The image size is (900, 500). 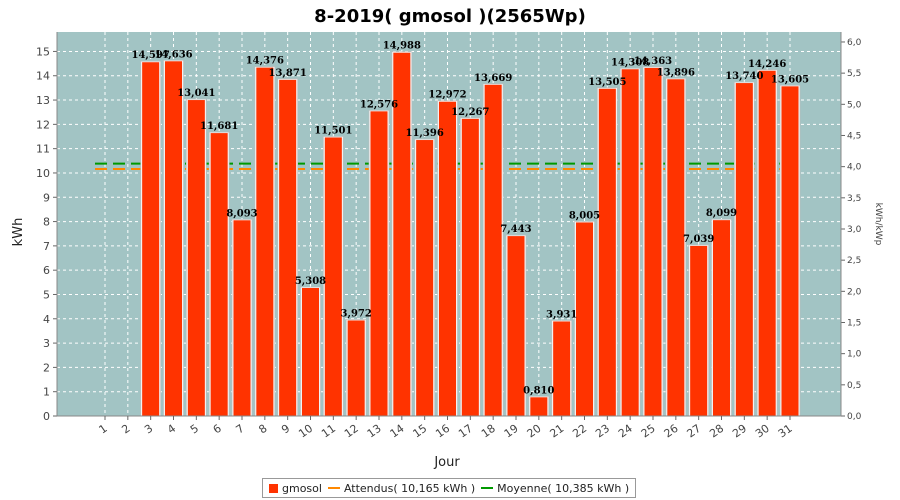 I want to click on legend-item-gmosol: gmosol, so click(x=295, y=488).